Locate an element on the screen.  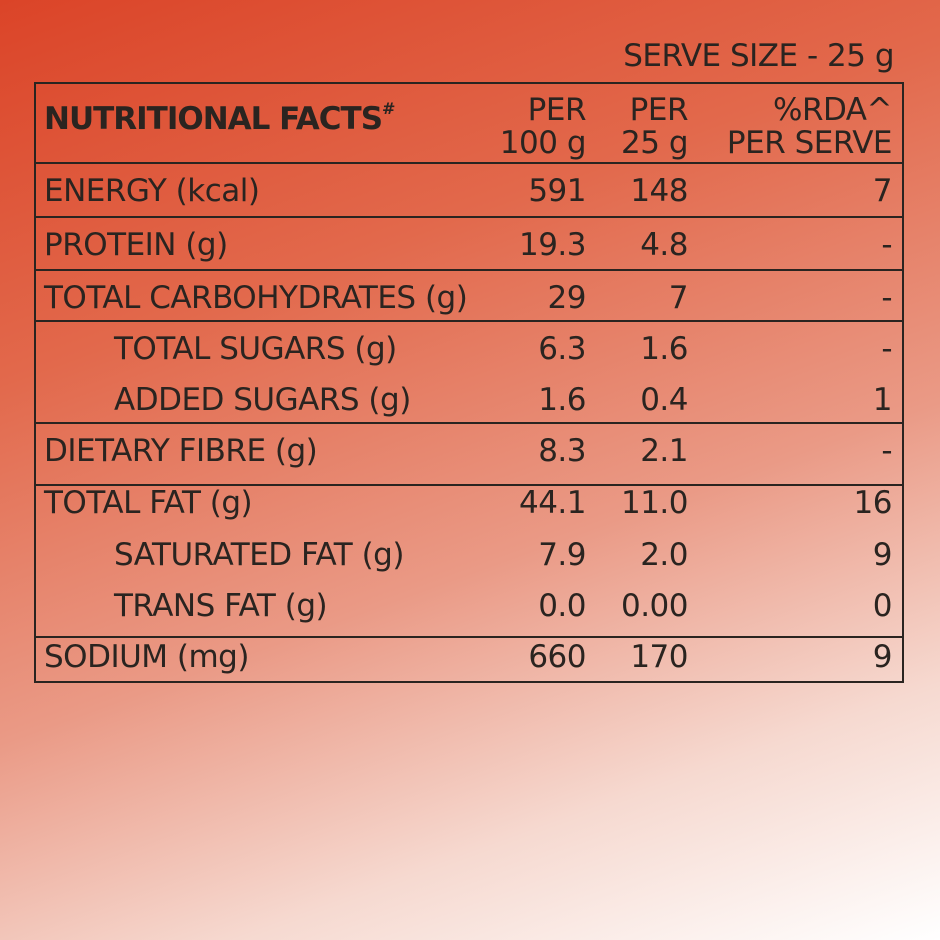
value-per-25g: 7 is located at coordinates (678, 298).